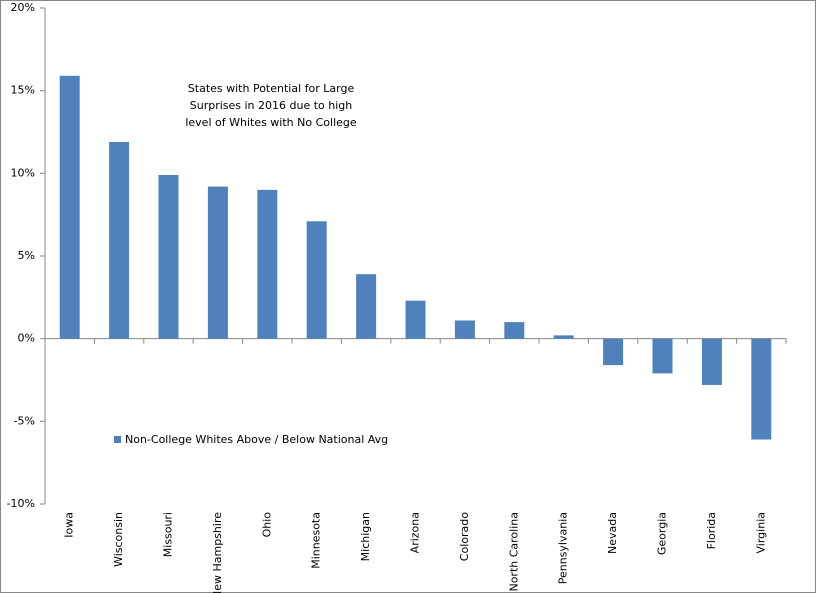 This screenshot has width=816, height=593. I want to click on y-tick-label: 5%, so click(26, 255).